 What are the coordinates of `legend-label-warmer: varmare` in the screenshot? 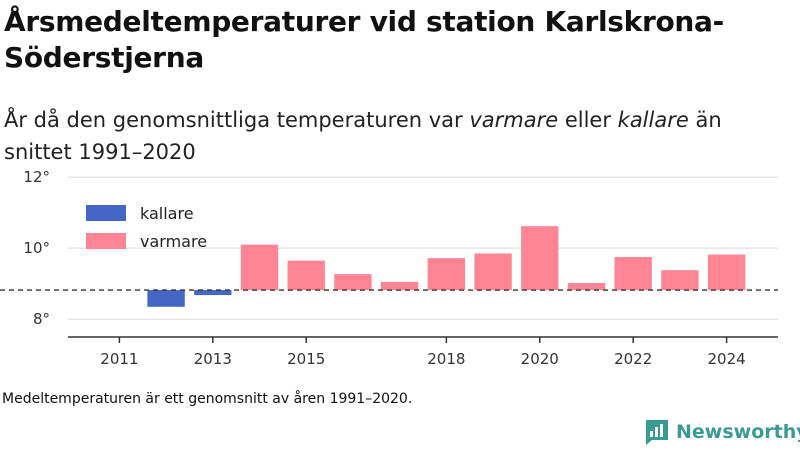 It's located at (173, 241).